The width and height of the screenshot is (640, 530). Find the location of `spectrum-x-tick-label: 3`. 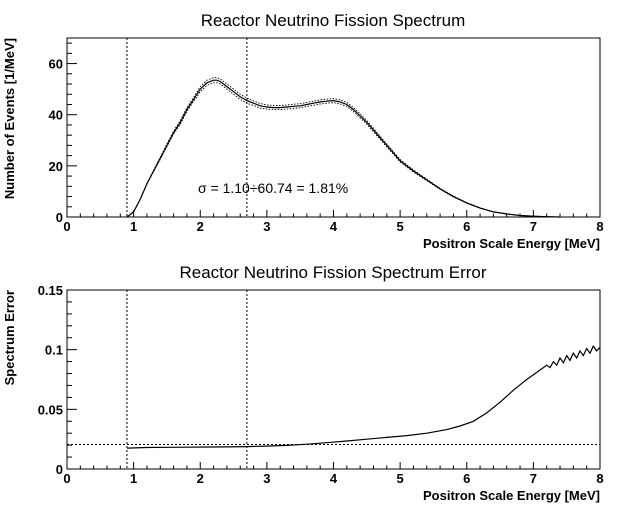

spectrum-x-tick-label: 3 is located at coordinates (266, 226).